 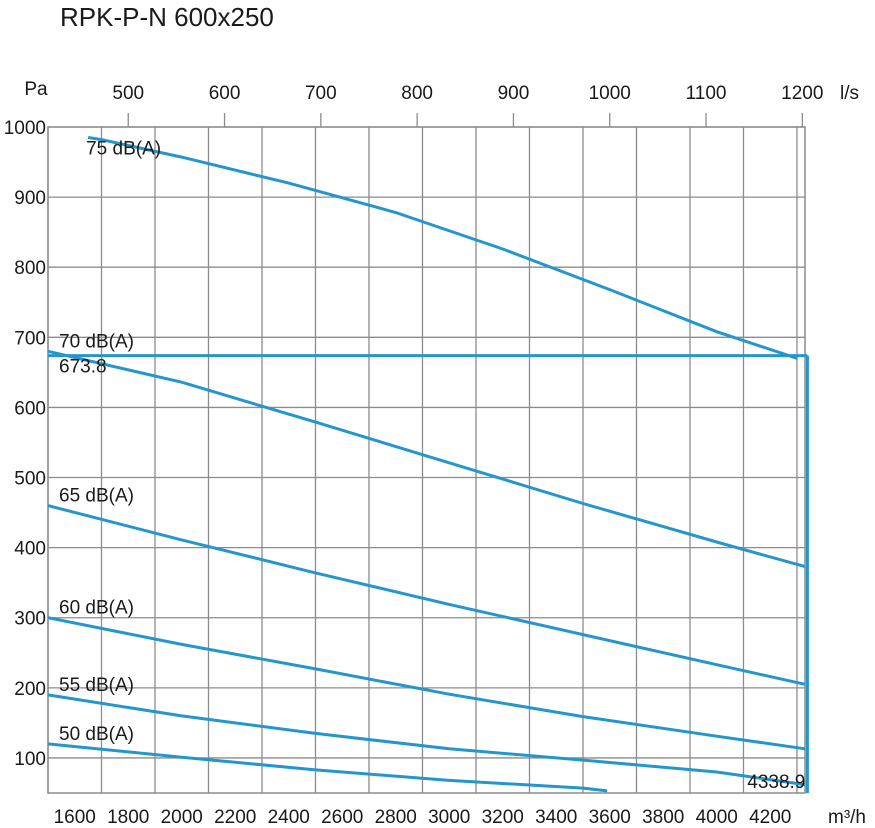 What do you see at coordinates (123, 149) in the screenshot?
I see `series-label: 75 dB(A)` at bounding box center [123, 149].